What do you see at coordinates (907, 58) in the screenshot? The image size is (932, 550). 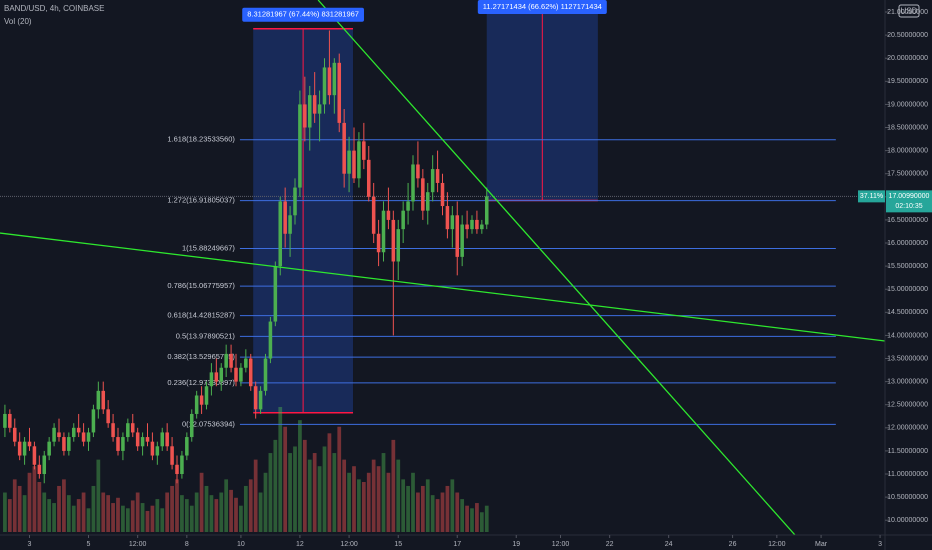 I see `y-tick-label: 20.00000000` at bounding box center [907, 58].